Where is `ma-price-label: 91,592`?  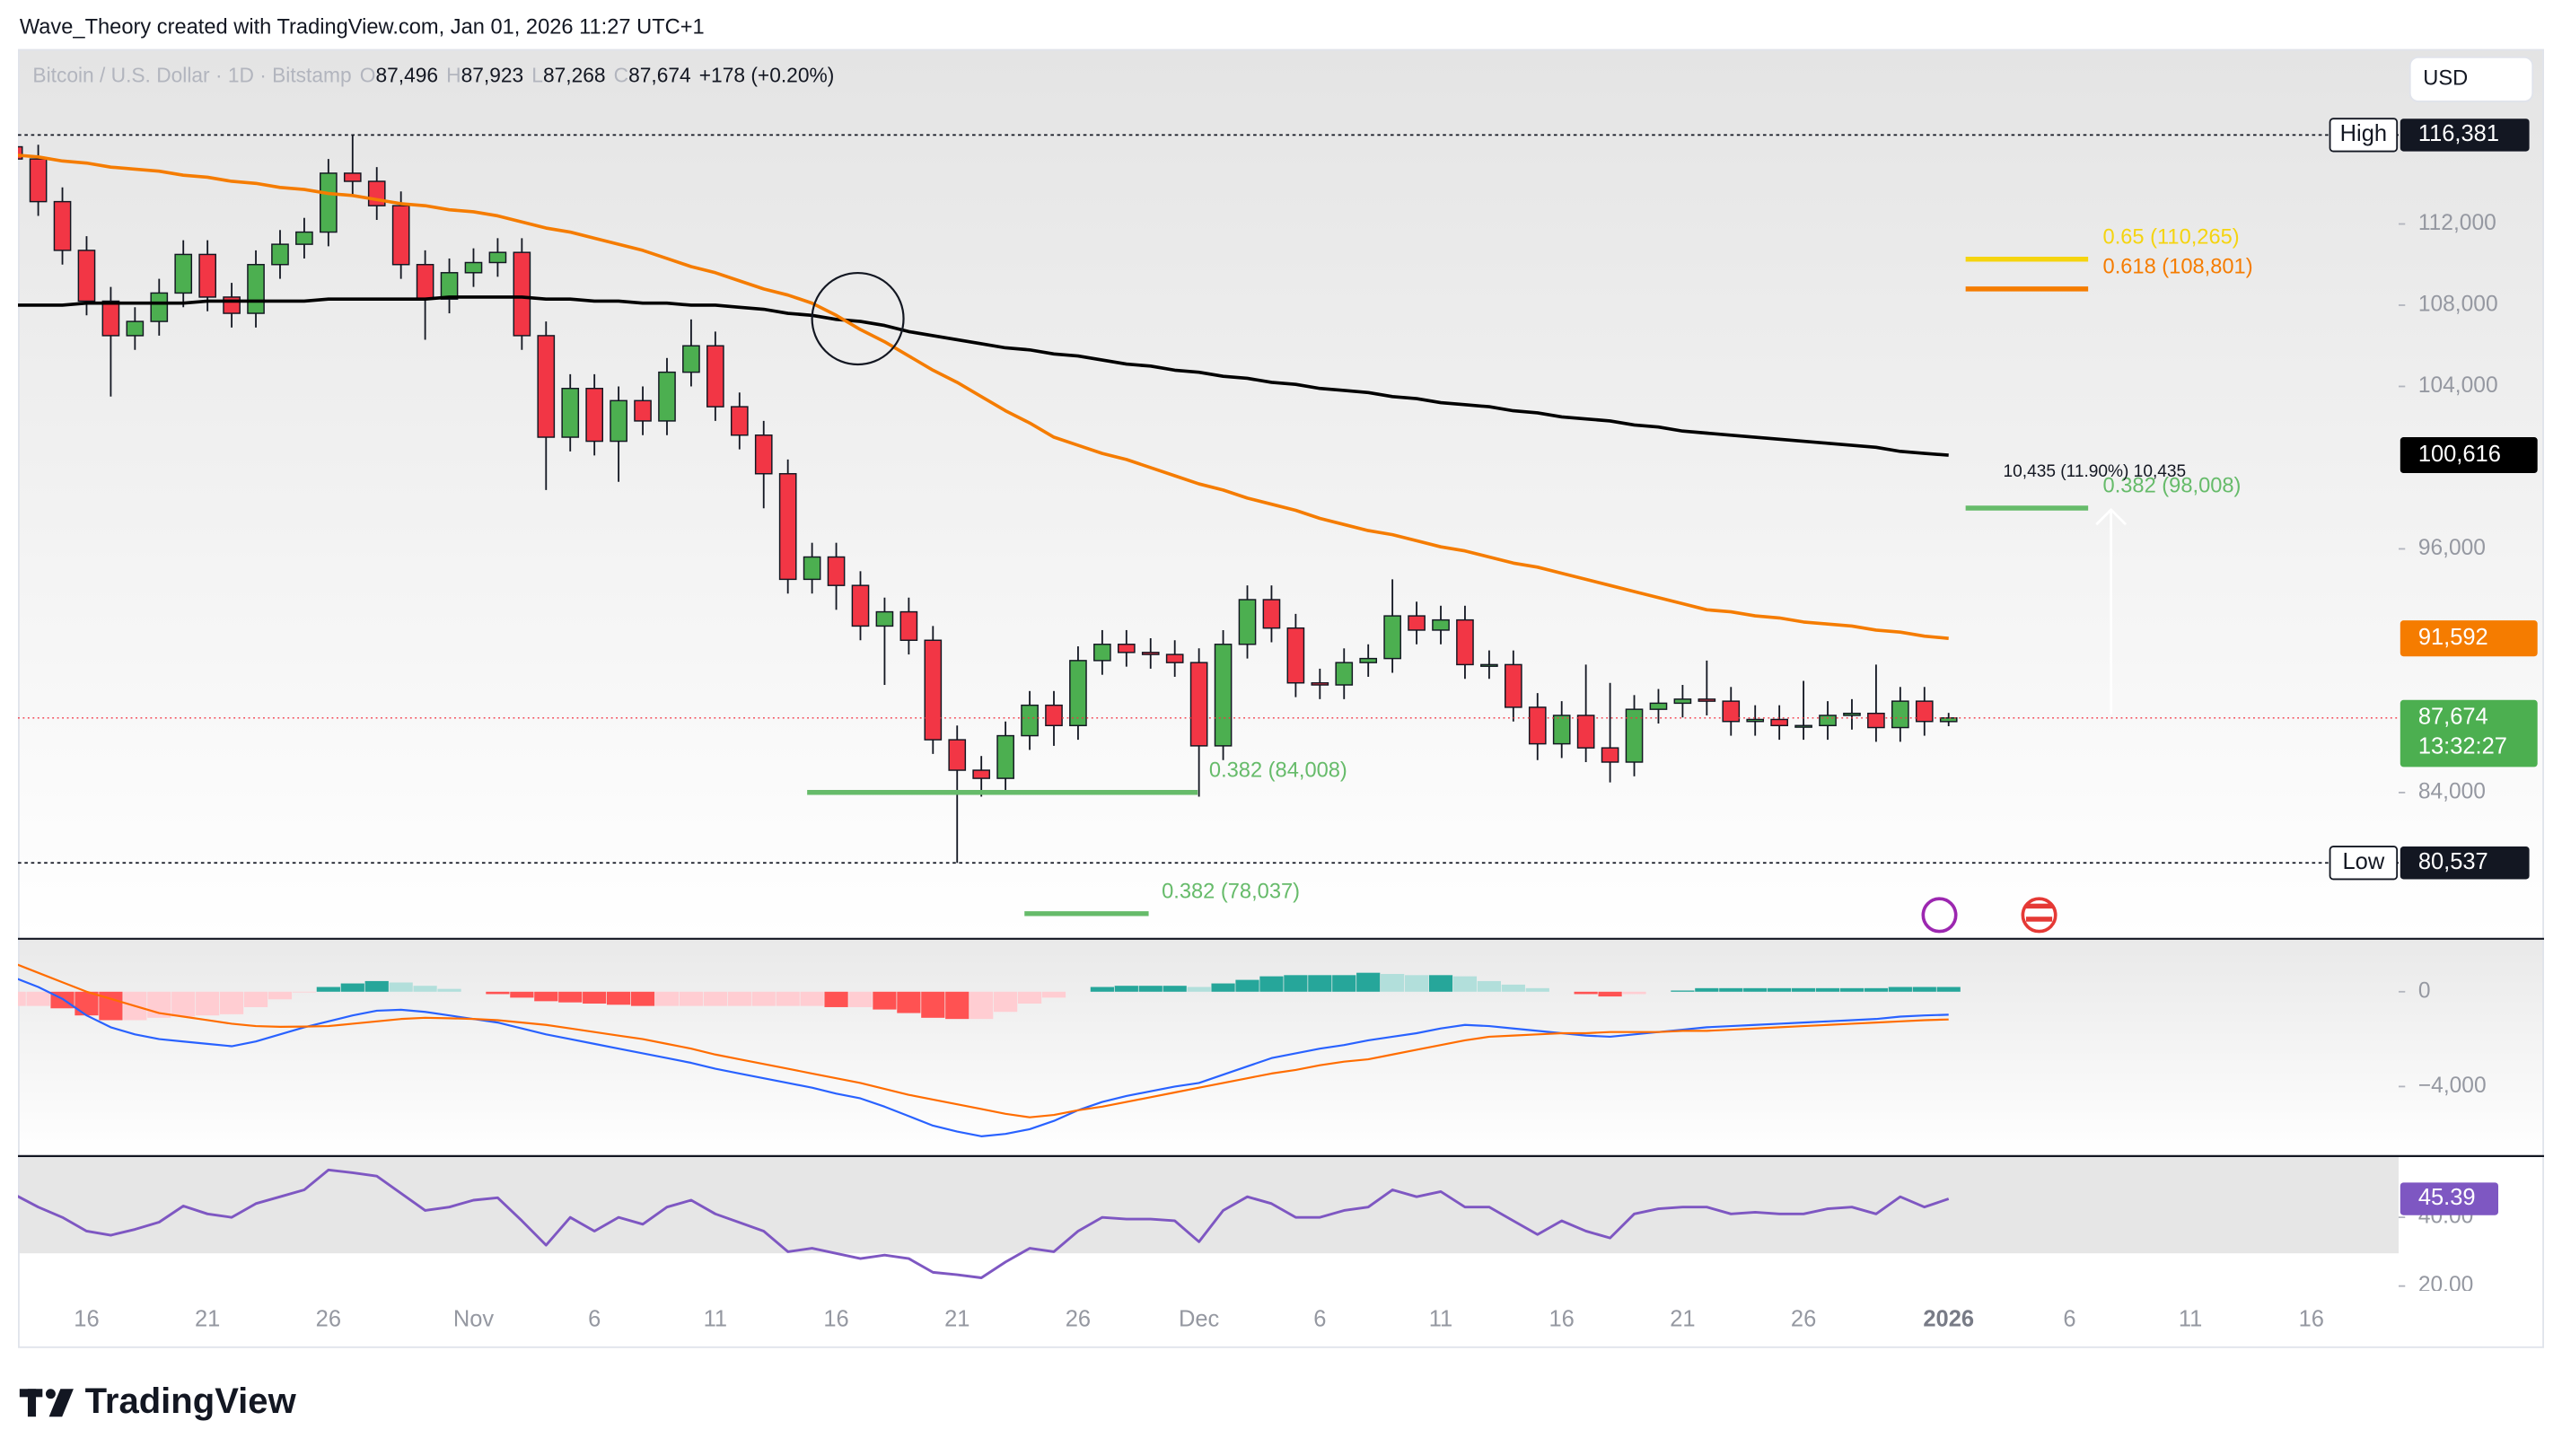 ma-price-label: 91,592 is located at coordinates (2453, 638).